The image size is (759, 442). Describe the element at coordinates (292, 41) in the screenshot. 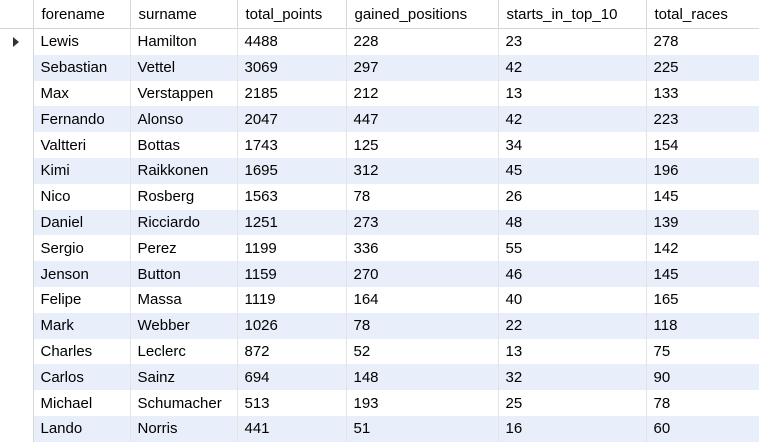

I see `cell-total-points: 4488` at that location.